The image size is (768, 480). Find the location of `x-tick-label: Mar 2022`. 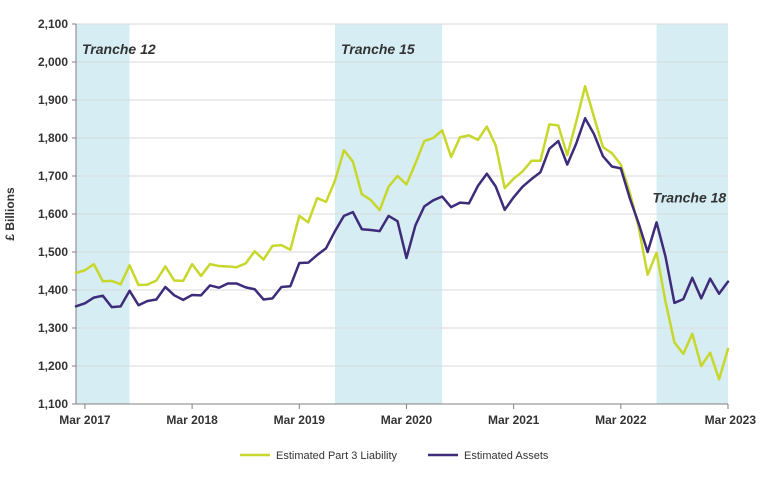

x-tick-label: Mar 2022 is located at coordinates (621, 420).